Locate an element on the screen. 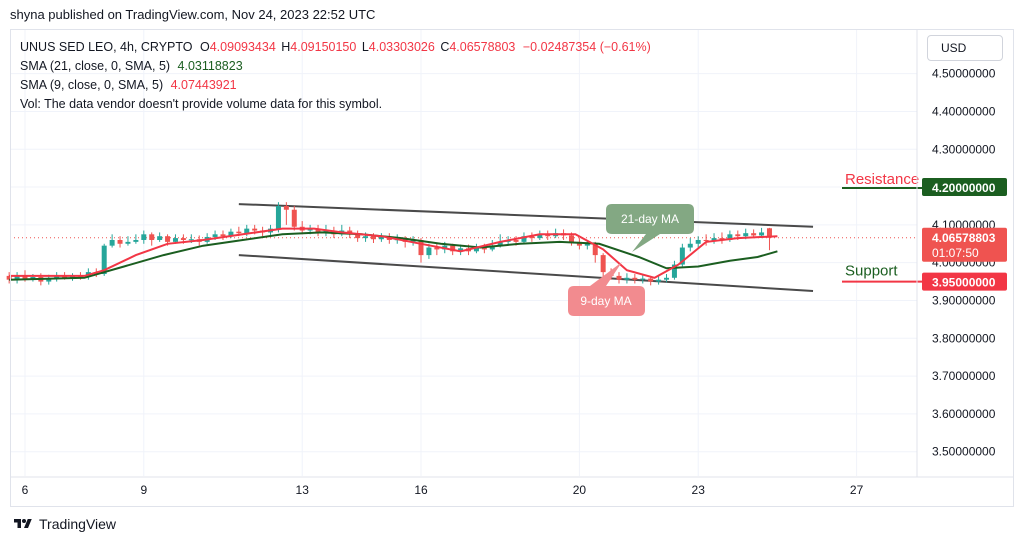 Image resolution: width=1024 pixels, height=544 pixels. ma21-callout-bubble is located at coordinates (650, 228).